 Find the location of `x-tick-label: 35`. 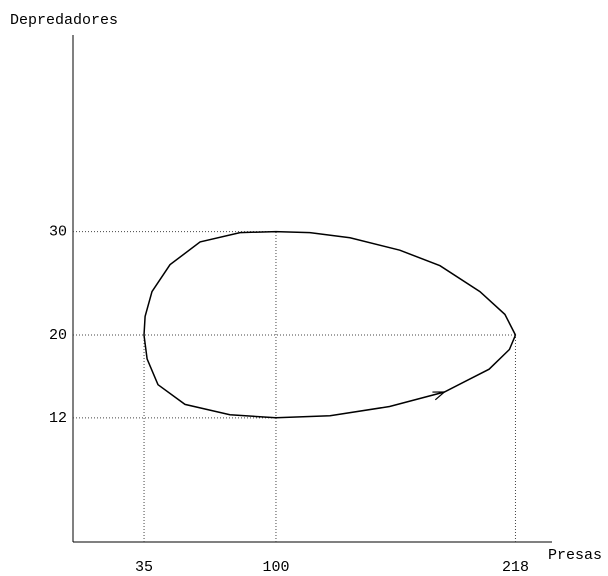

x-tick-label: 35 is located at coordinates (144, 567).